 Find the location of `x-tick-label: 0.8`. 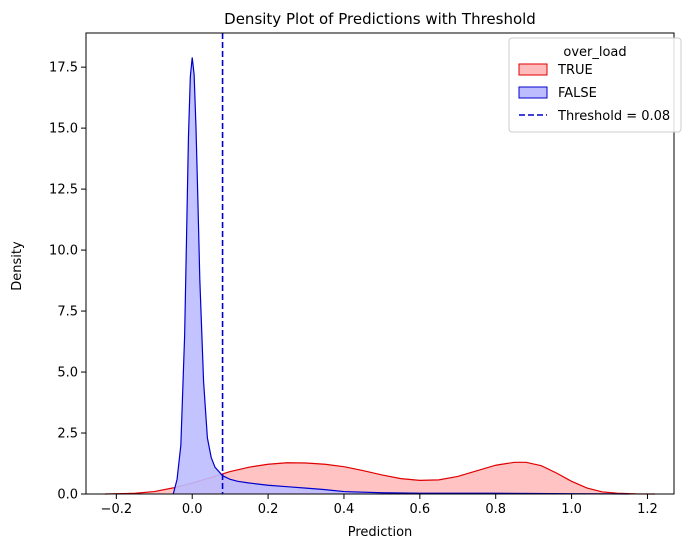

x-tick-label: 0.8 is located at coordinates (495, 509).